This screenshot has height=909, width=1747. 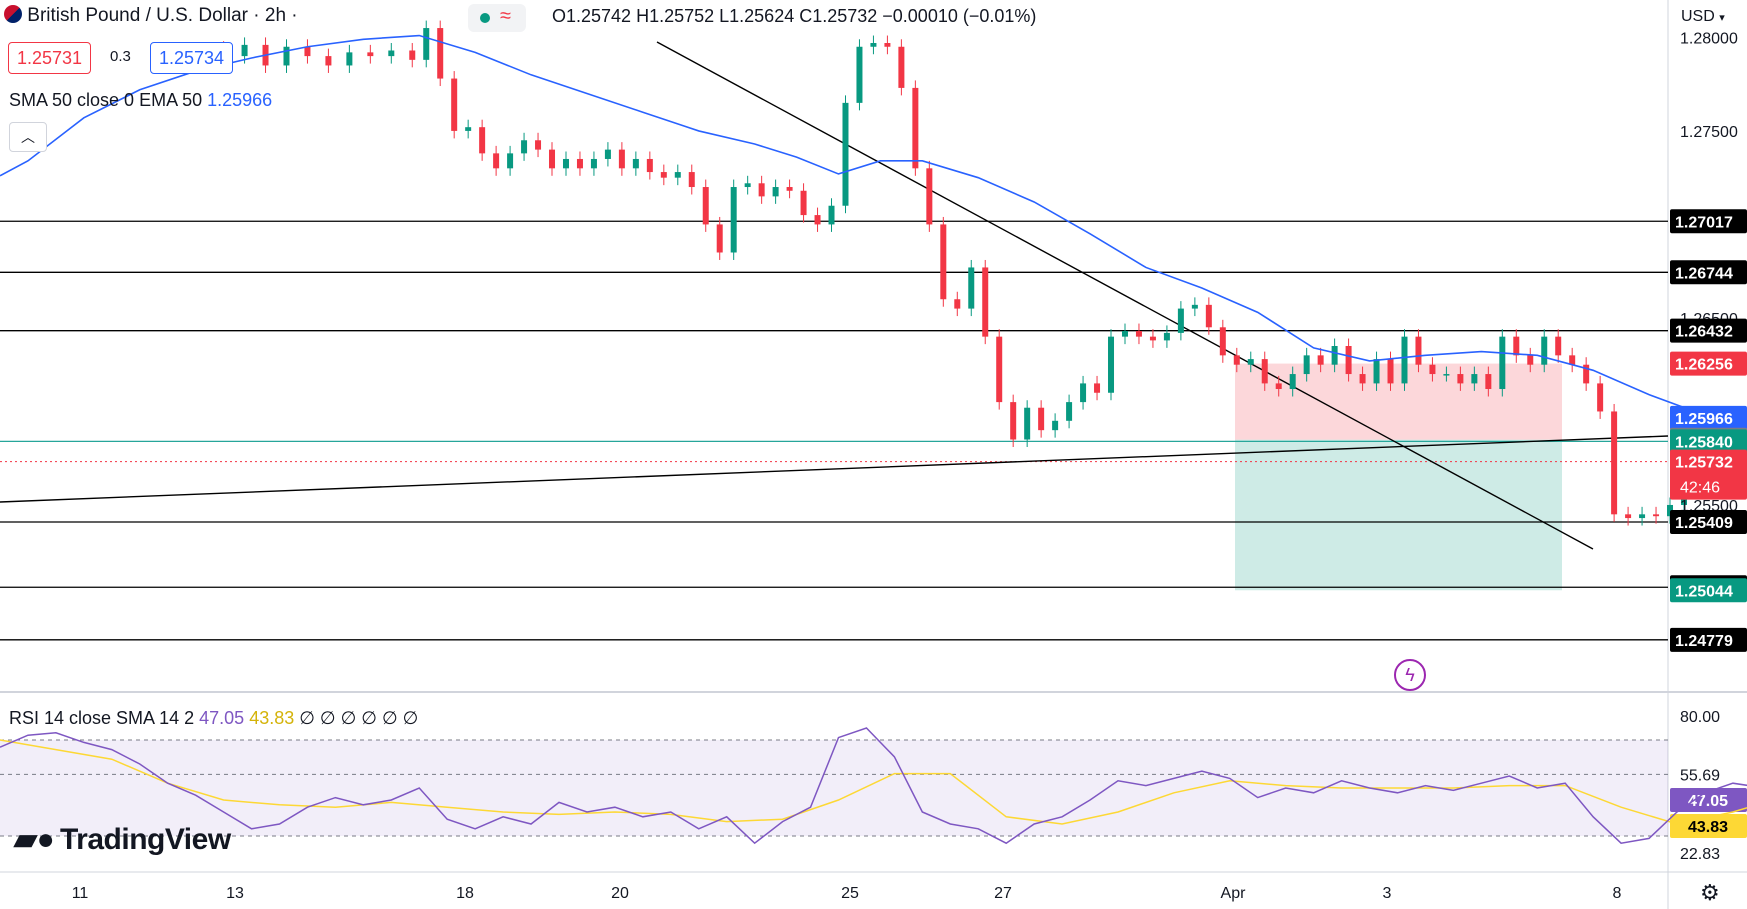 I want to click on rsi-value-text: 43.83, so click(x=1708, y=827).